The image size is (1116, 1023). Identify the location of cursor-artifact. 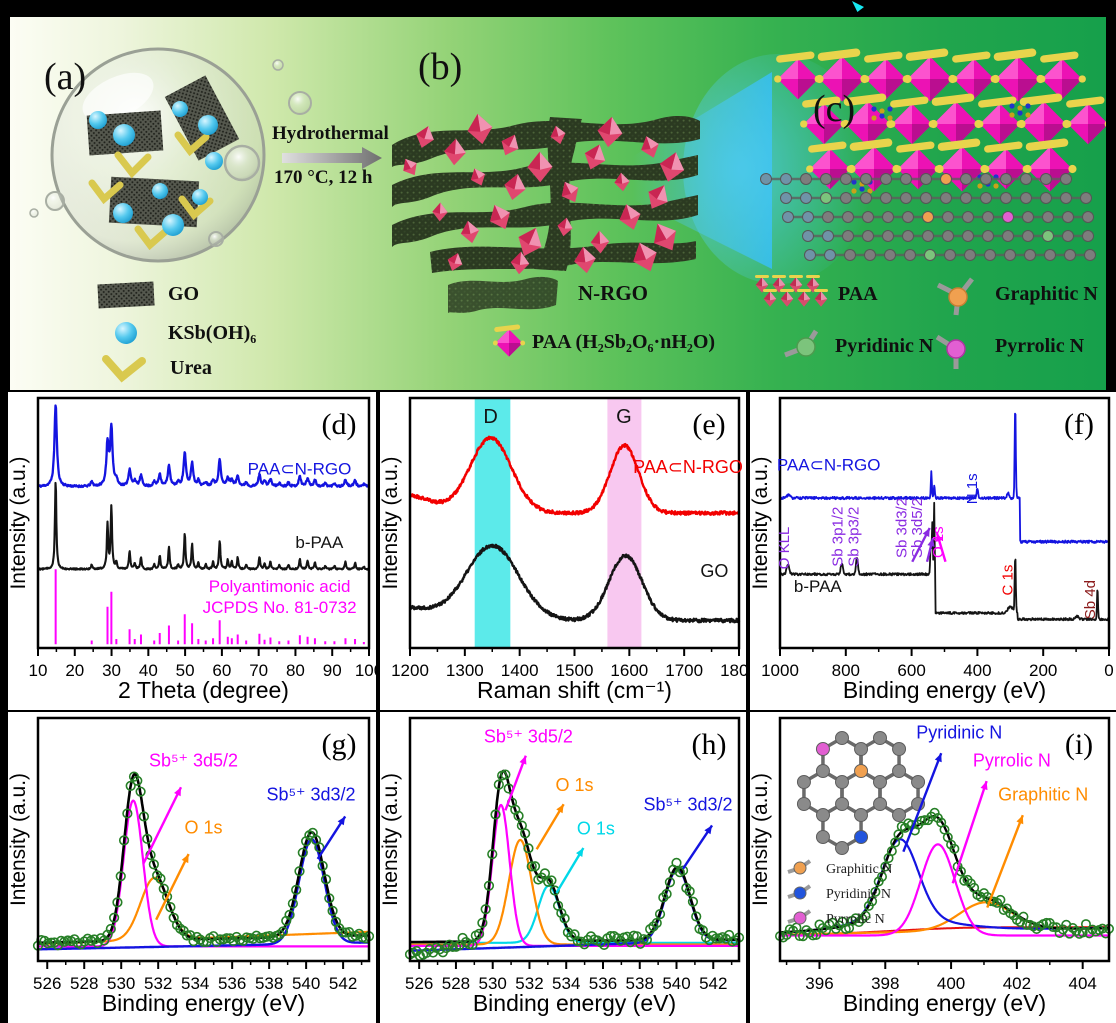
(858, 6).